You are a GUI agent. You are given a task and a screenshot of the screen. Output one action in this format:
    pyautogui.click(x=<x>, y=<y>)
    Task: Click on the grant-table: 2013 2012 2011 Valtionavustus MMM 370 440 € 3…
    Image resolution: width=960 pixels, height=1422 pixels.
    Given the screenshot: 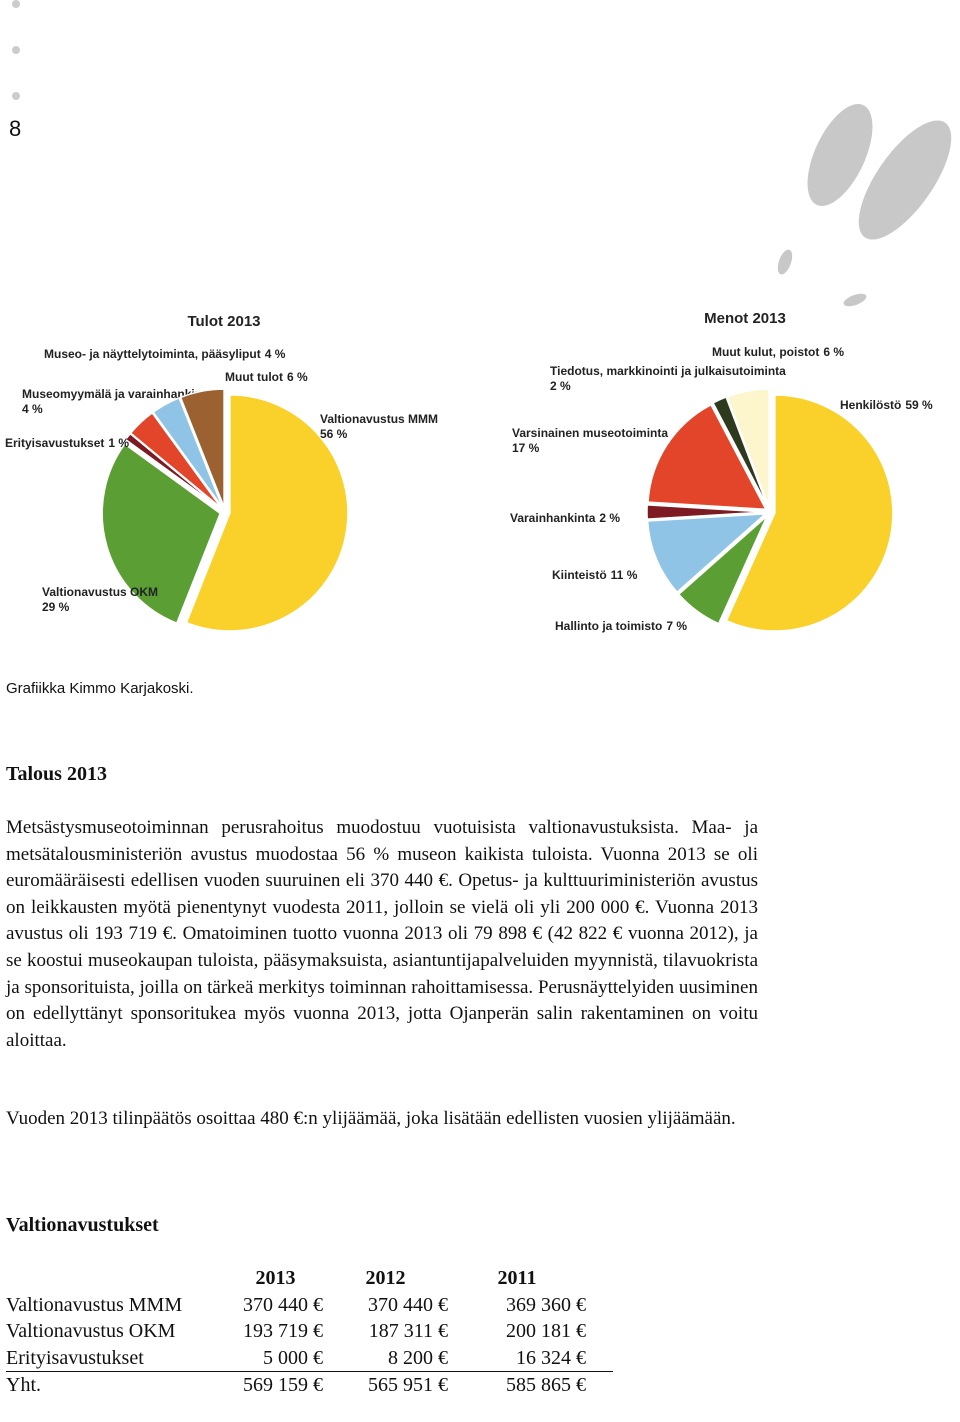 What is the action you would take?
    pyautogui.click(x=309, y=1332)
    